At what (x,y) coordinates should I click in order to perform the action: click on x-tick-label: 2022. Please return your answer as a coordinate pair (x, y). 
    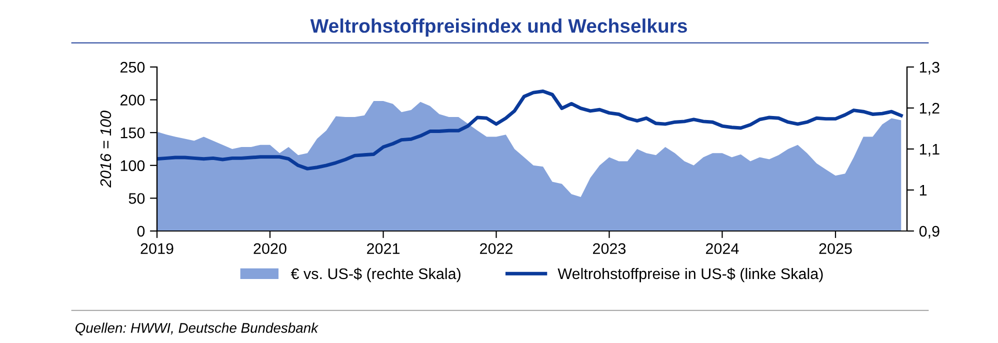
    Looking at the image, I should click on (496, 248).